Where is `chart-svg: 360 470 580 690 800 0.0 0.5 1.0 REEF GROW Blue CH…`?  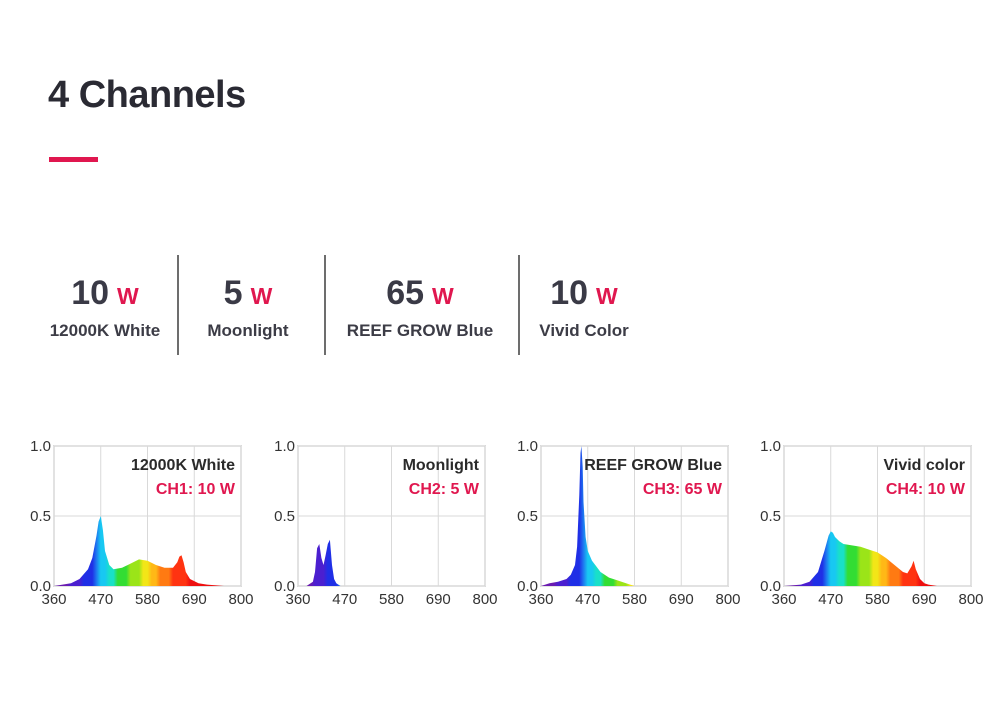 chart-svg: 360 470 580 690 800 0.0 0.5 1.0 REEF GROW Blue CH… is located at coordinates (628, 523).